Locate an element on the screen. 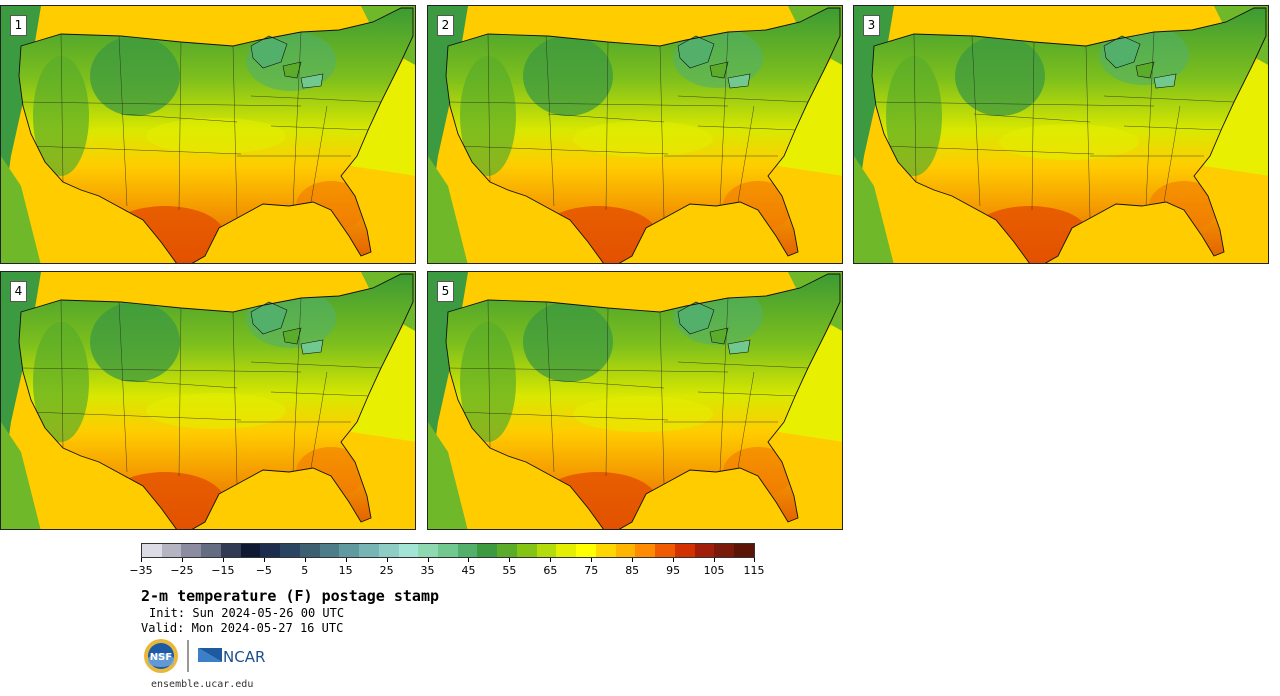 Image resolution: width=1280 pixels, height=696 pixels. nsf-logo-icon: NSF is located at coordinates (161, 656).